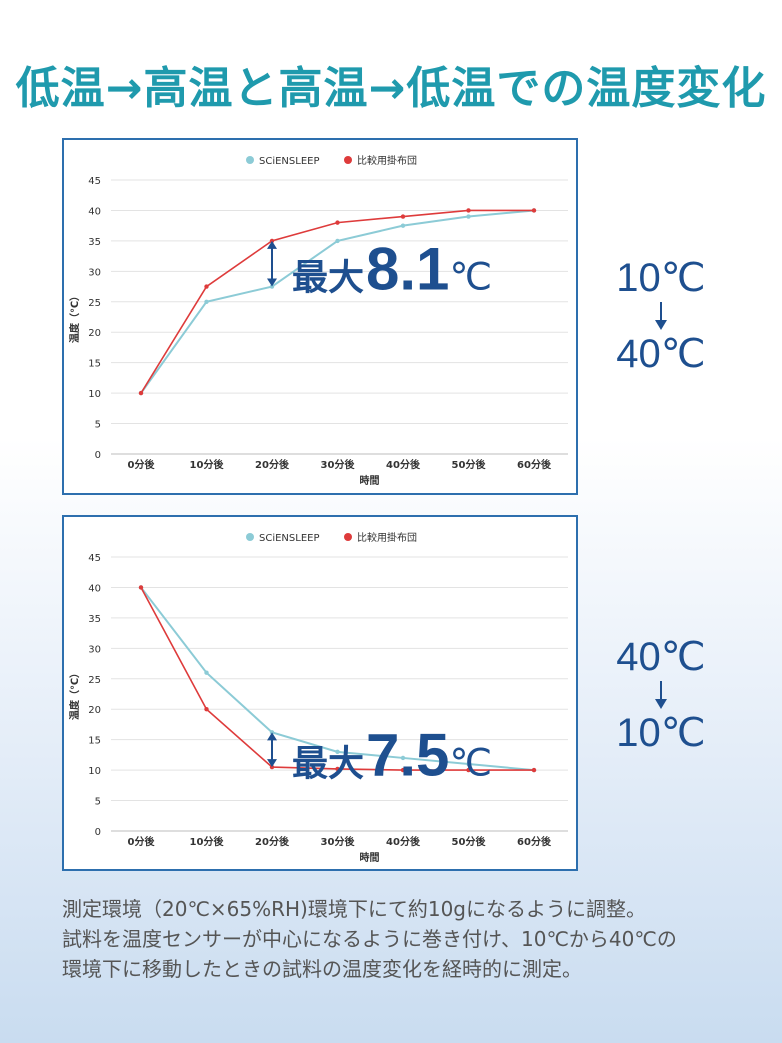 The height and width of the screenshot is (1043, 782). Describe the element at coordinates (661, 657) in the screenshot. I see `transition-from: 40℃` at that location.